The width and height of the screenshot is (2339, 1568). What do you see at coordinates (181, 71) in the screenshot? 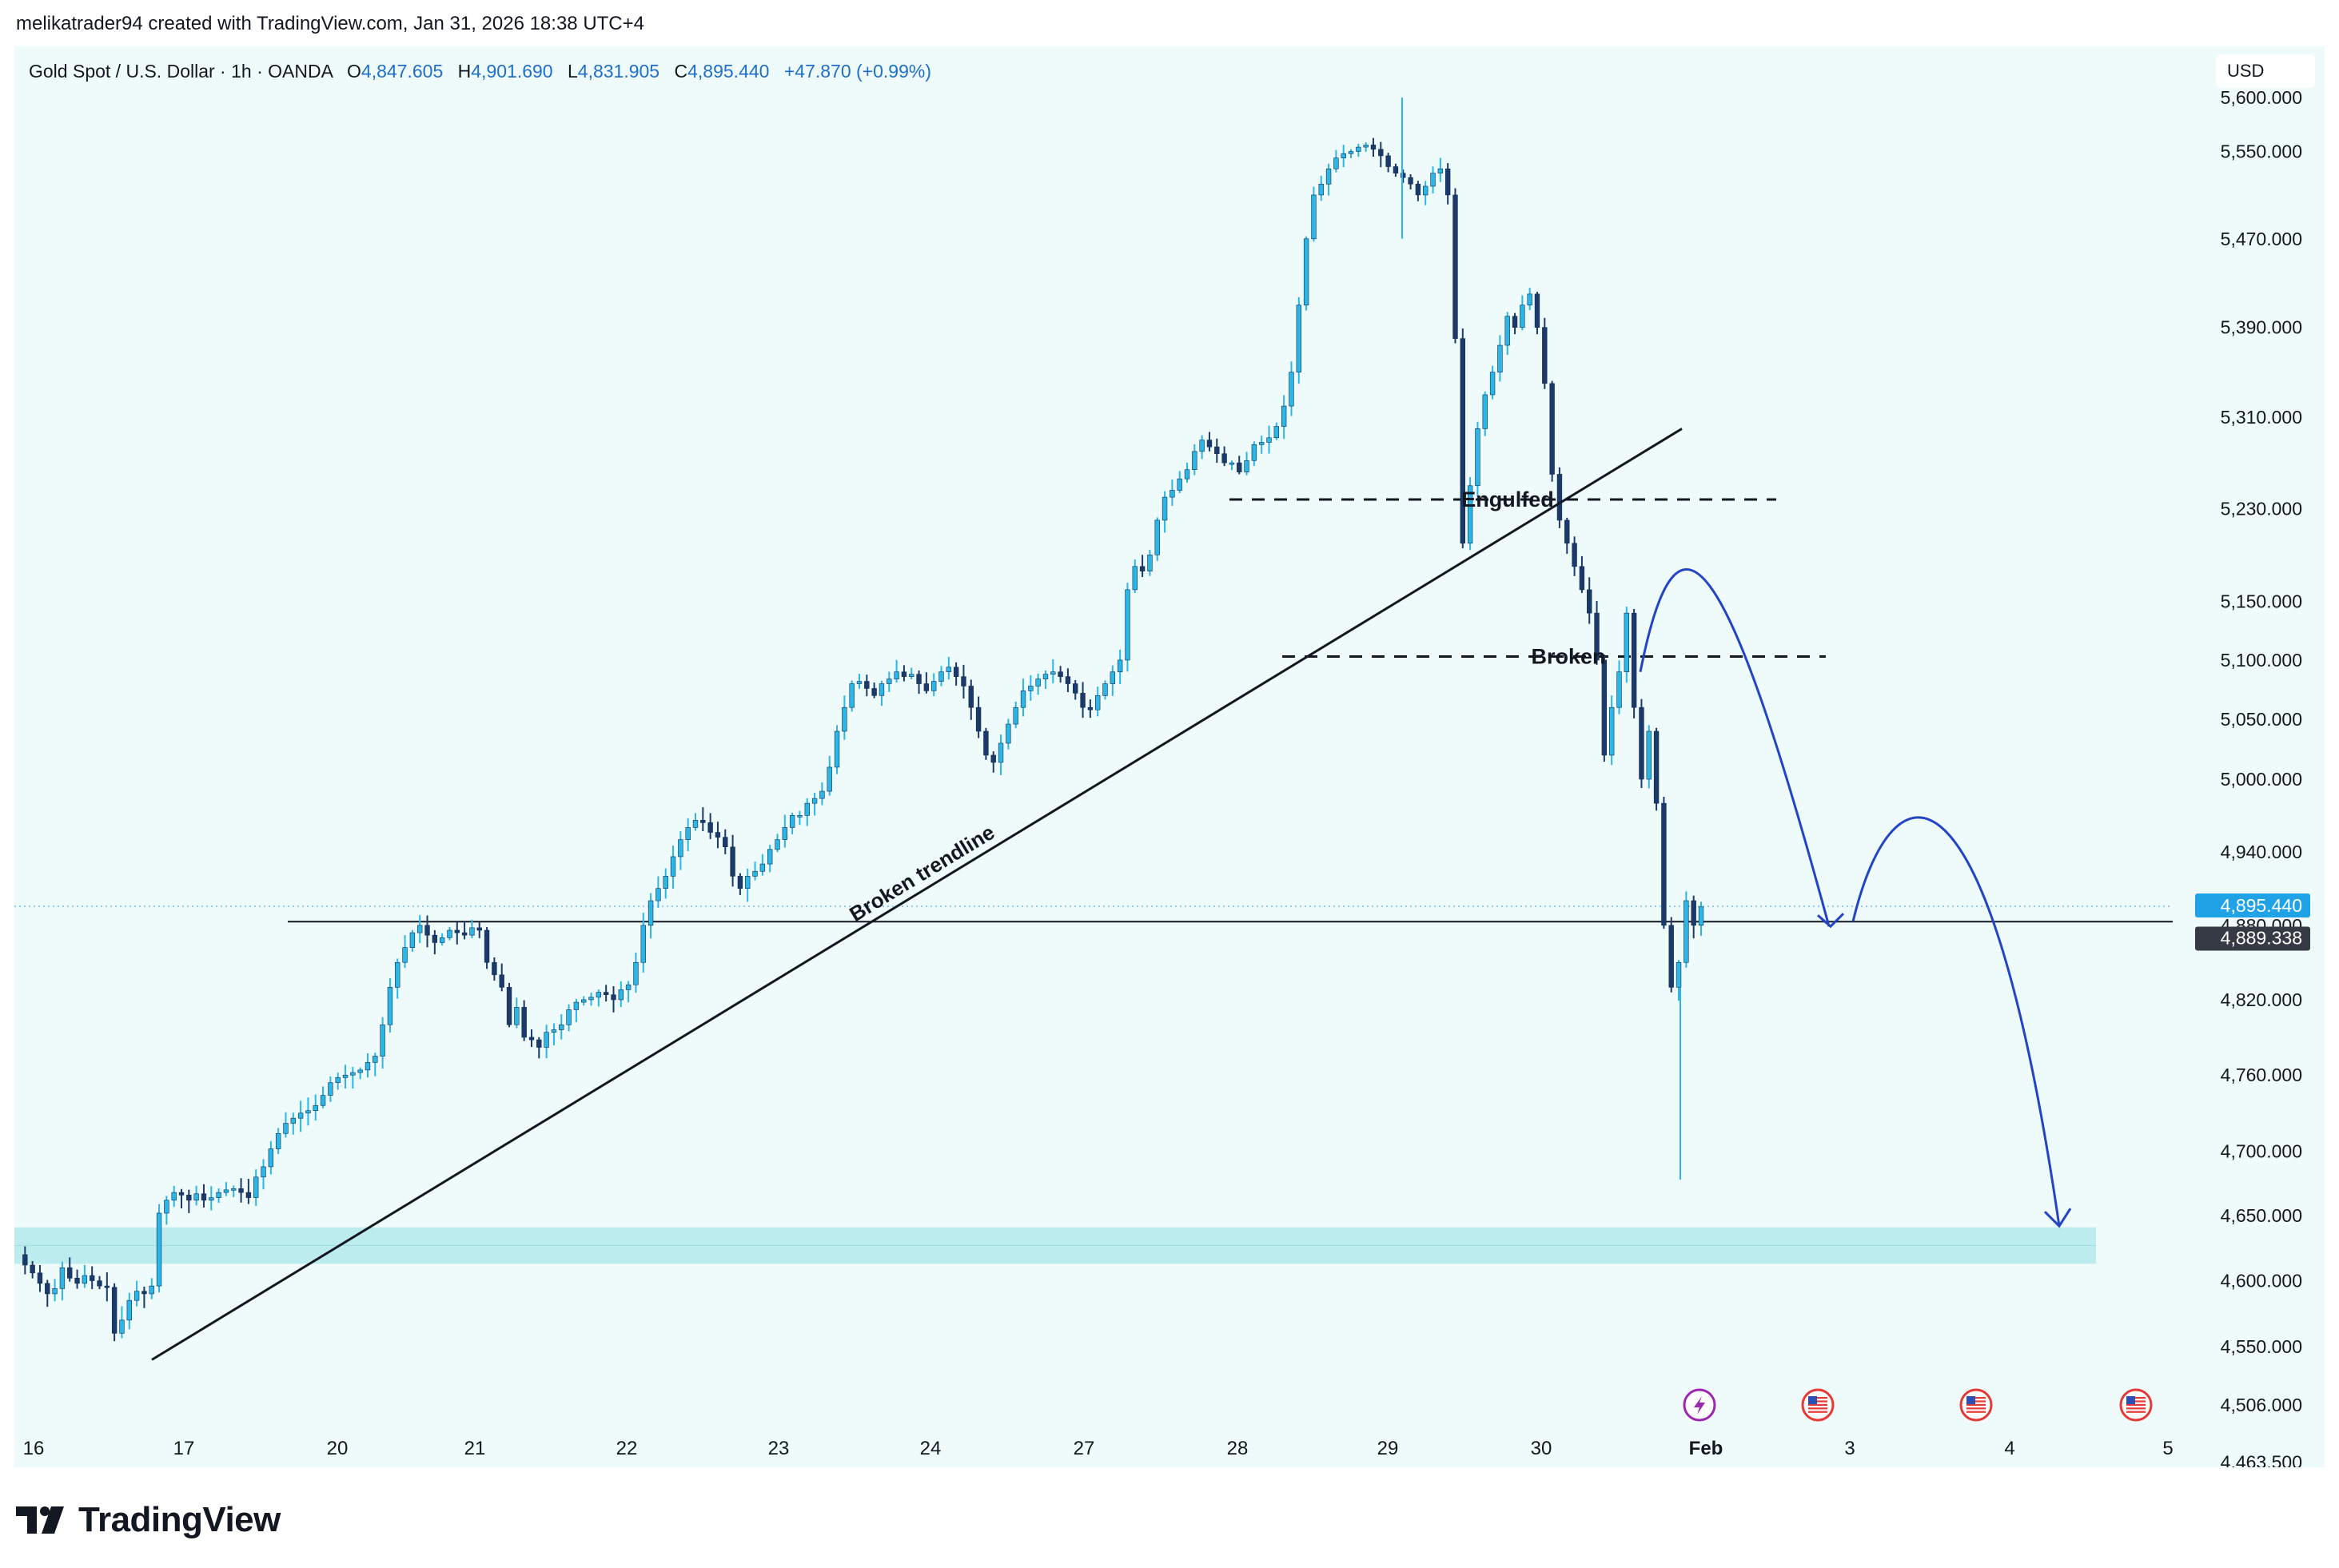
I see `symbol-name: Gold Spot / U.S. Dollar · 1h · OANDA` at bounding box center [181, 71].